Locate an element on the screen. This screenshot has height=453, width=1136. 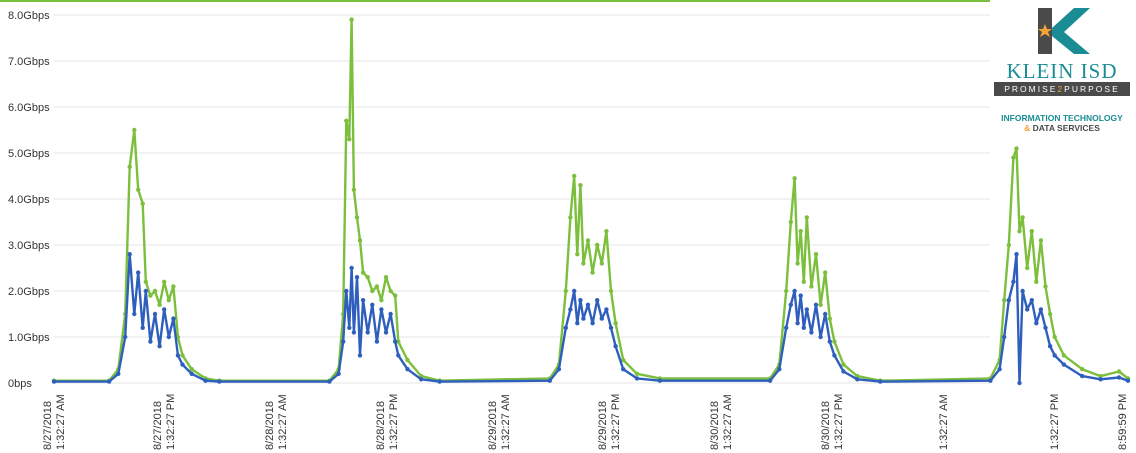
y-tick-label: 8.0Gbps is located at coordinates (29, 16).